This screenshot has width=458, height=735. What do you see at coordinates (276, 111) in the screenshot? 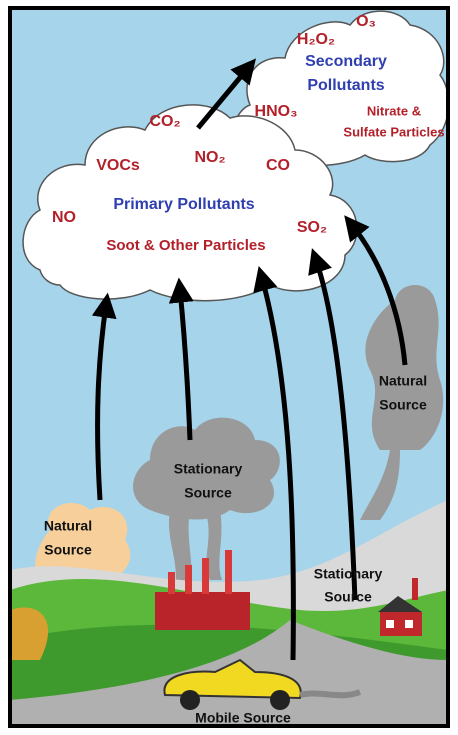
I see `pollutant: HNO₃` at bounding box center [276, 111].